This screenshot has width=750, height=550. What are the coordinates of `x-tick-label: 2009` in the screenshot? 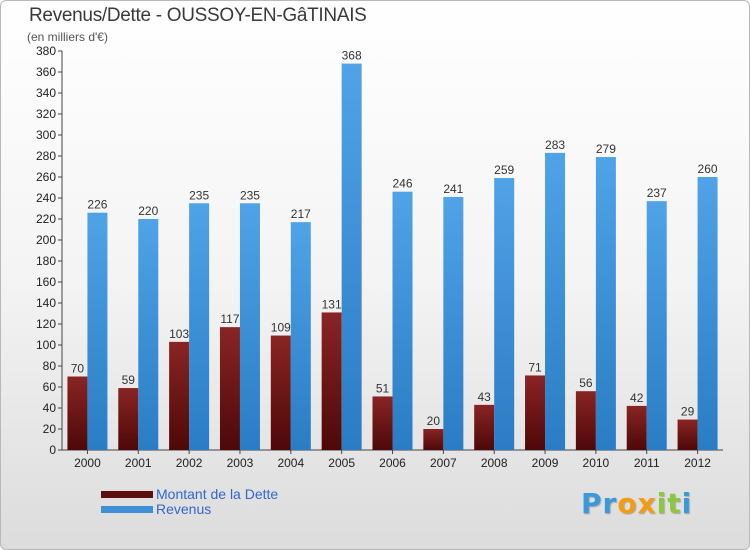 It's located at (545, 463).